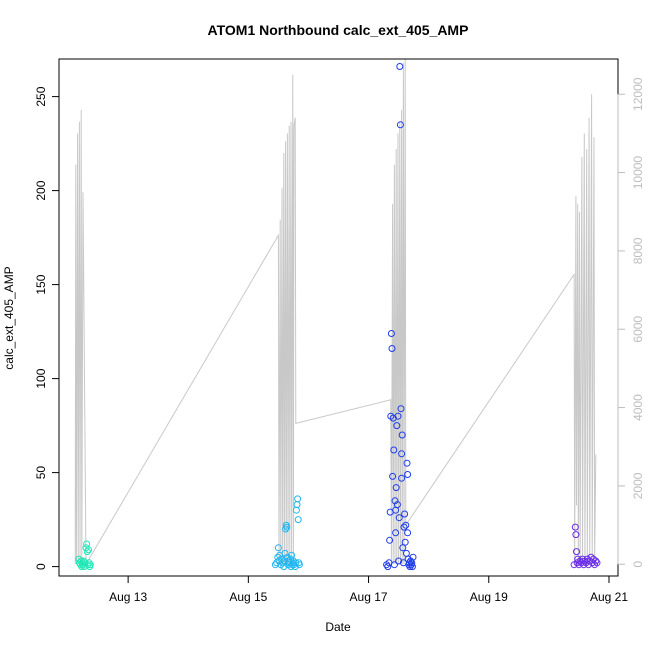  What do you see at coordinates (638, 94) in the screenshot?
I see `y2-tick-label: 12000` at bounding box center [638, 94].